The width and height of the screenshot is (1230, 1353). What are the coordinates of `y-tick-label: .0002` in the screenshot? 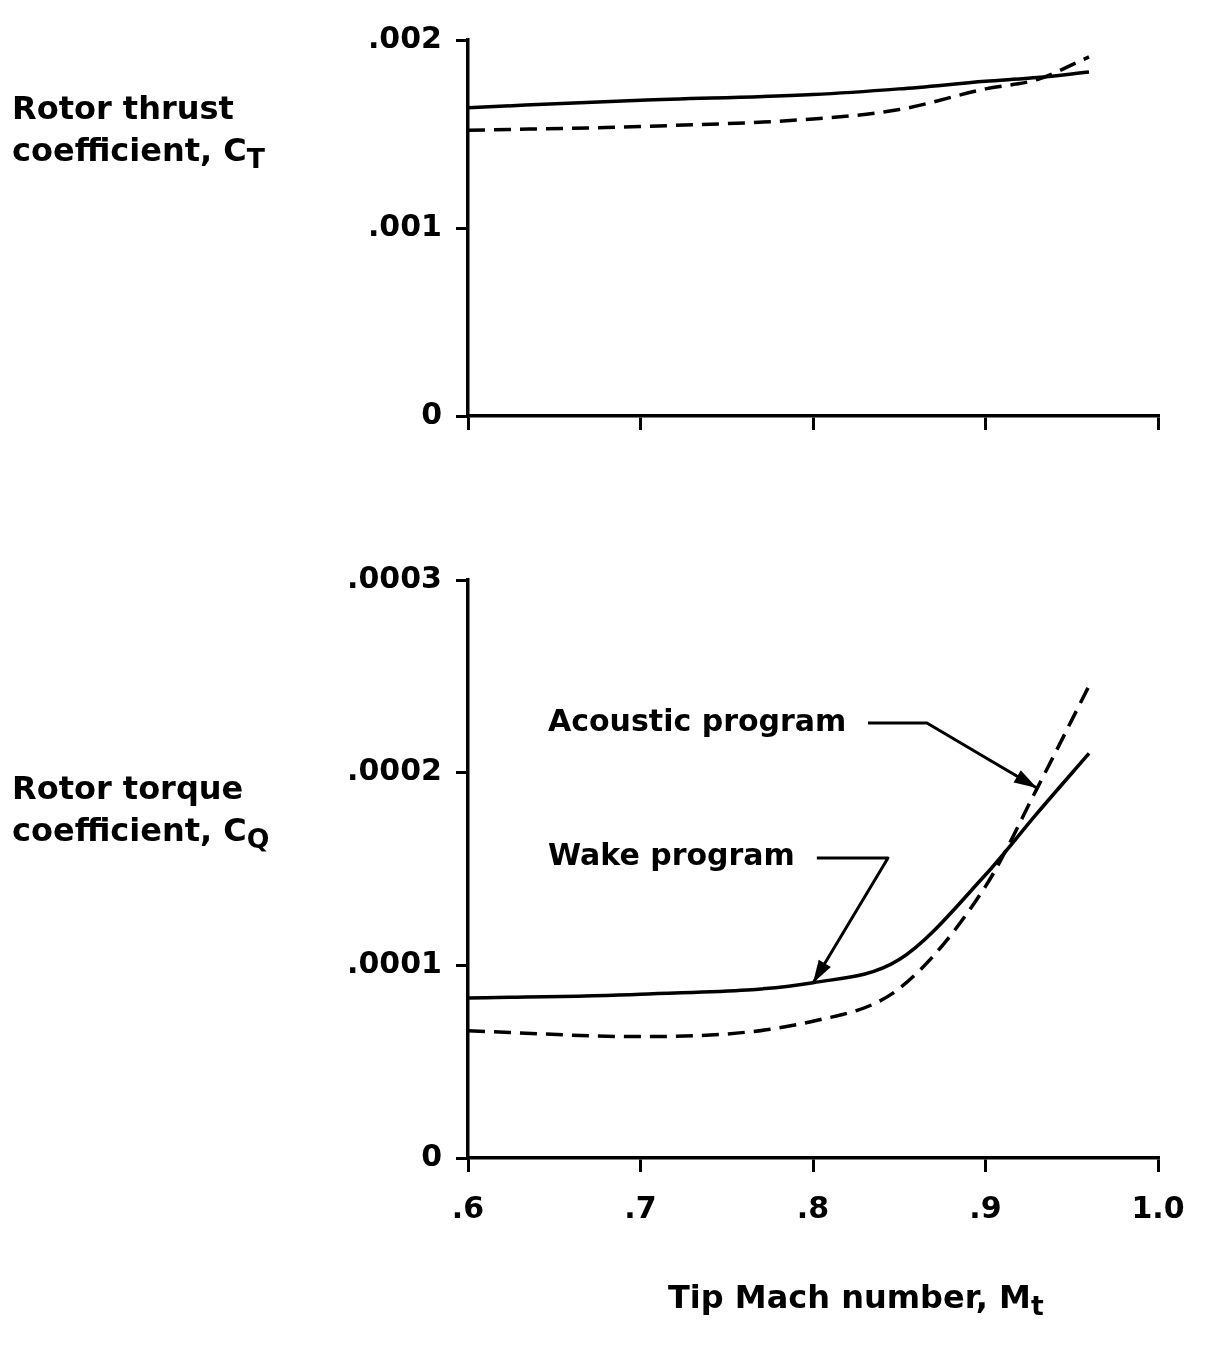 It's located at (394, 770).